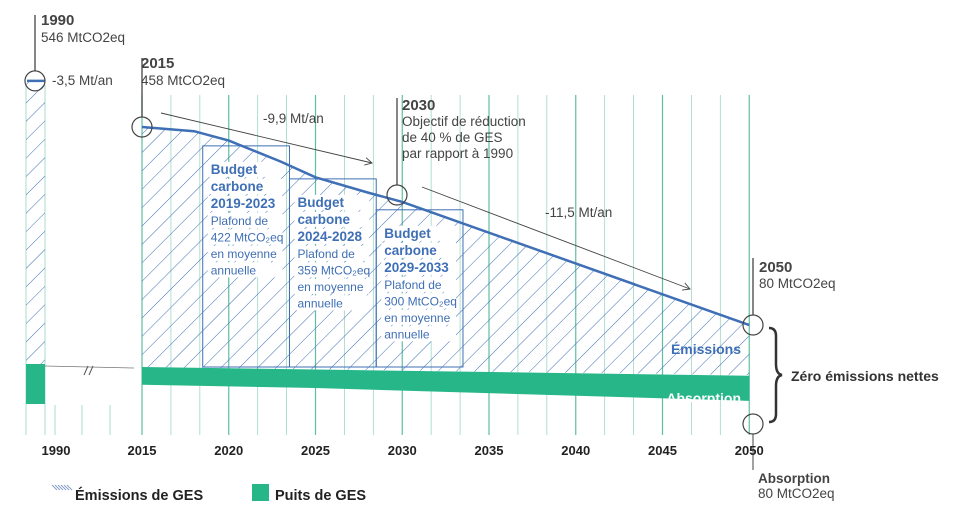 The image size is (963, 529). I want to click on rate-2015: -9,9 Mt/an, so click(293, 118).